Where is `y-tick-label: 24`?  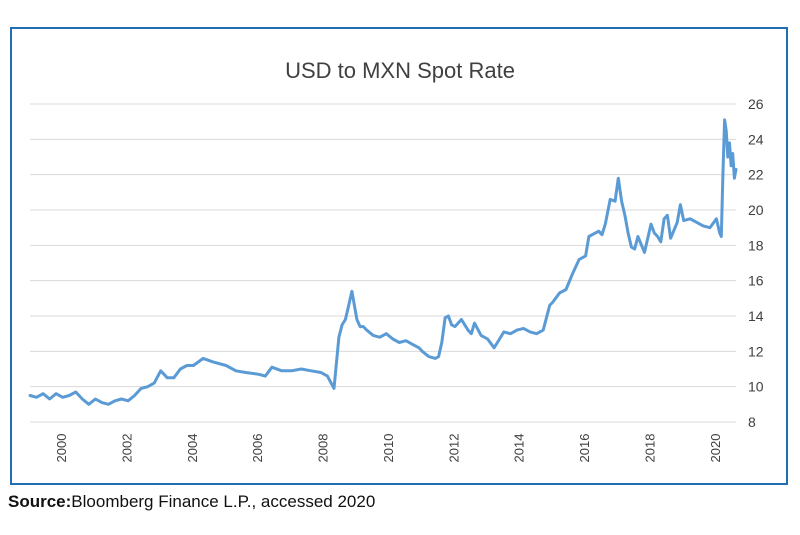 y-tick-label: 24 is located at coordinates (756, 139).